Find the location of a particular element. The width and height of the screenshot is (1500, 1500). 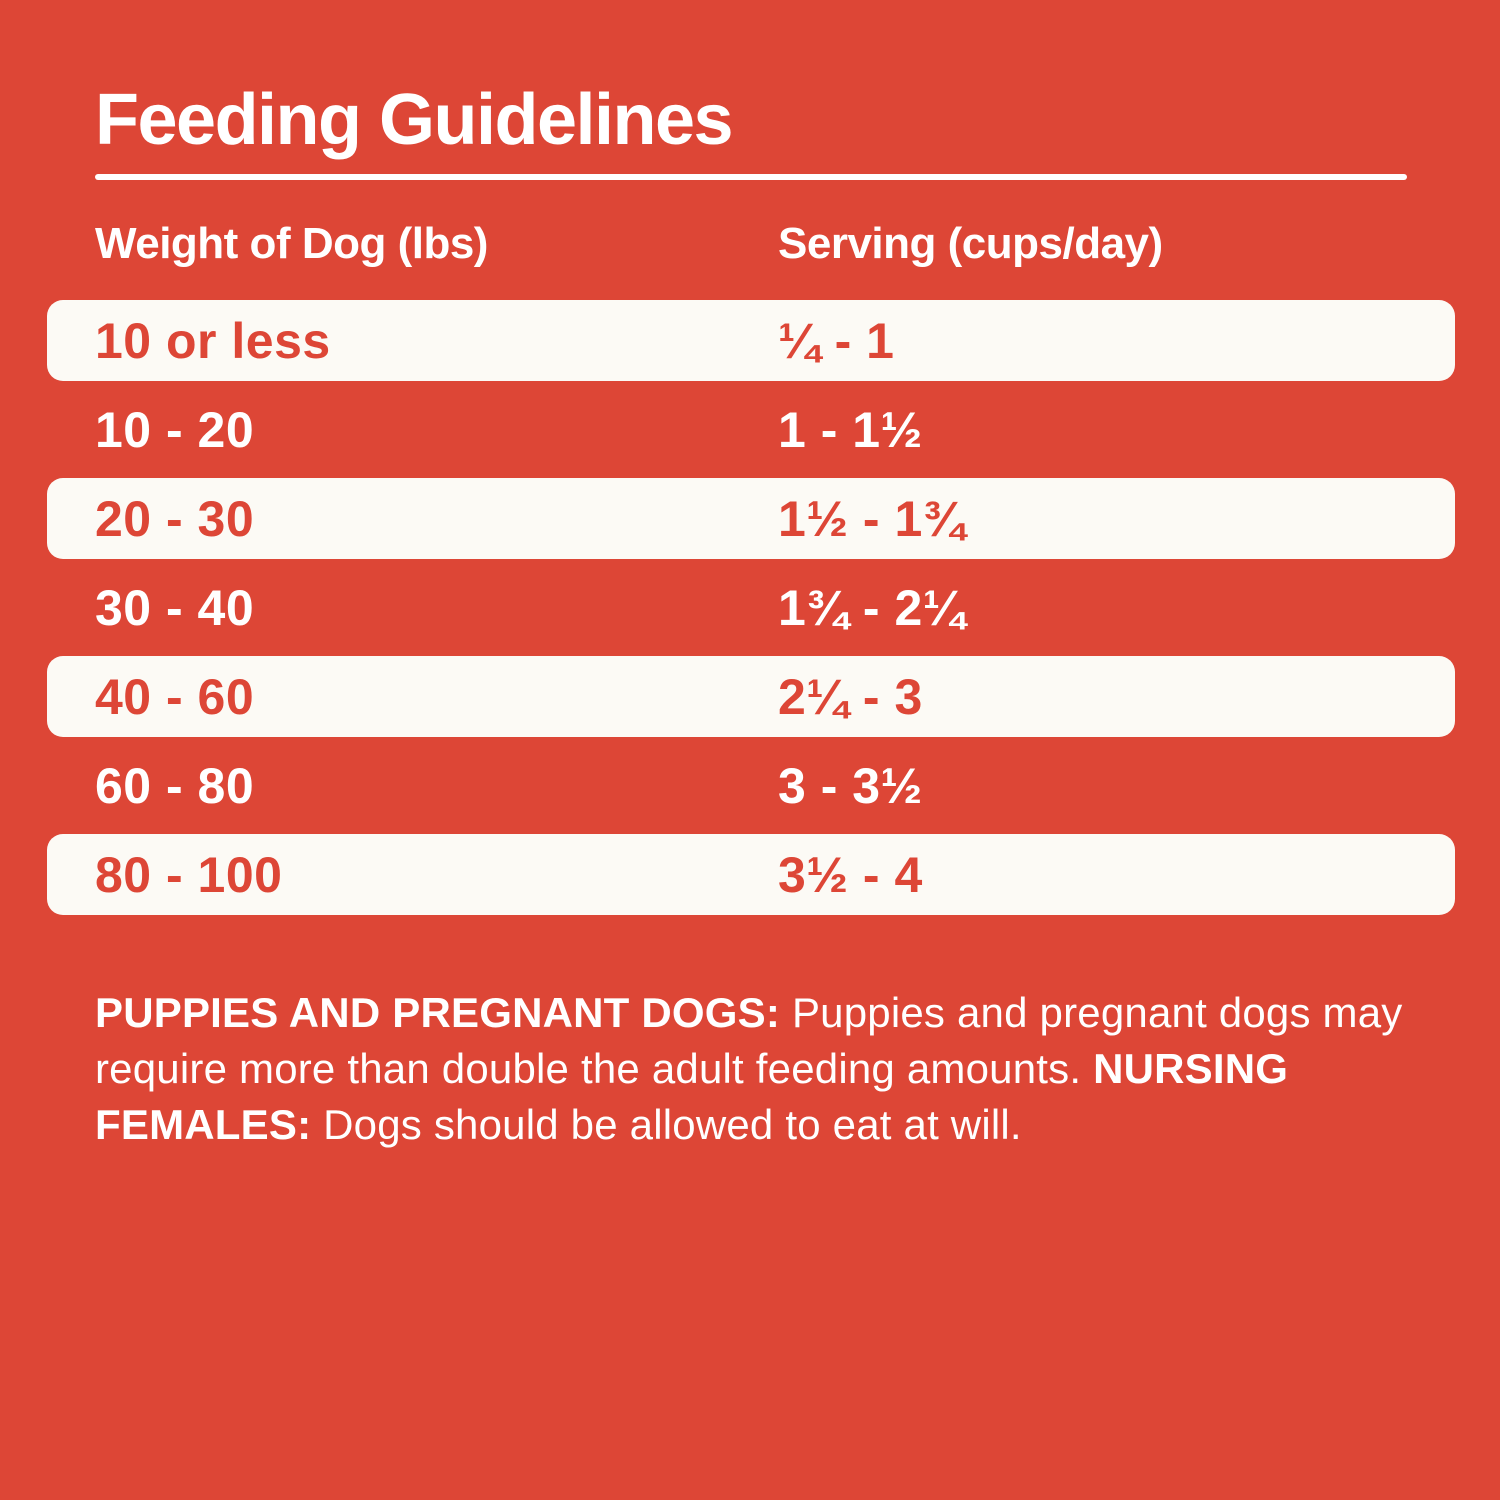

weight-cell: 80 - 100 is located at coordinates (189, 874).